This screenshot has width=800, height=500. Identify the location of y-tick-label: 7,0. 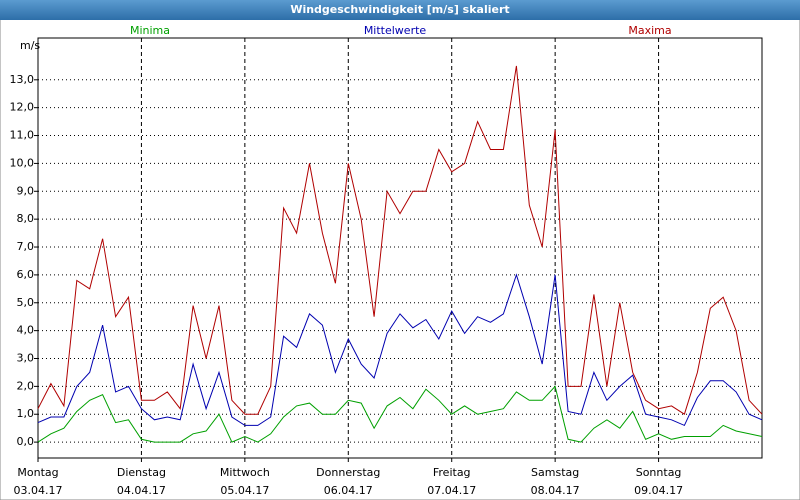
(26, 246).